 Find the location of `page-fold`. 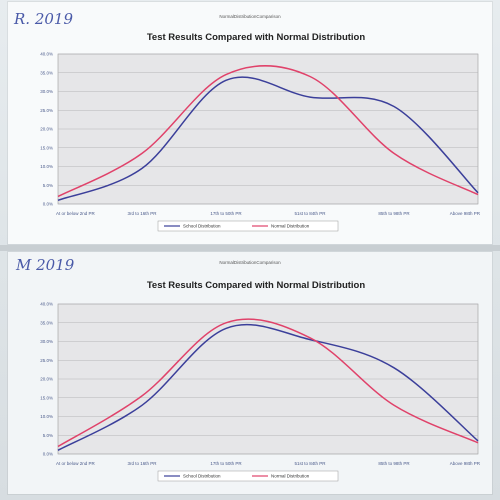

page-fold is located at coordinates (250, 248).